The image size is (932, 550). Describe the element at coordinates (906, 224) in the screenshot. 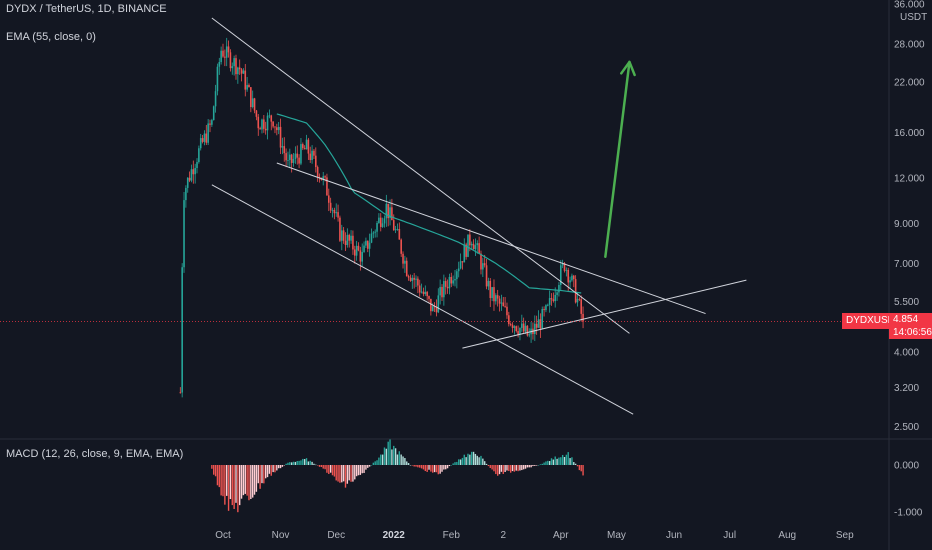

I see `price-tick-label: 9.000` at that location.